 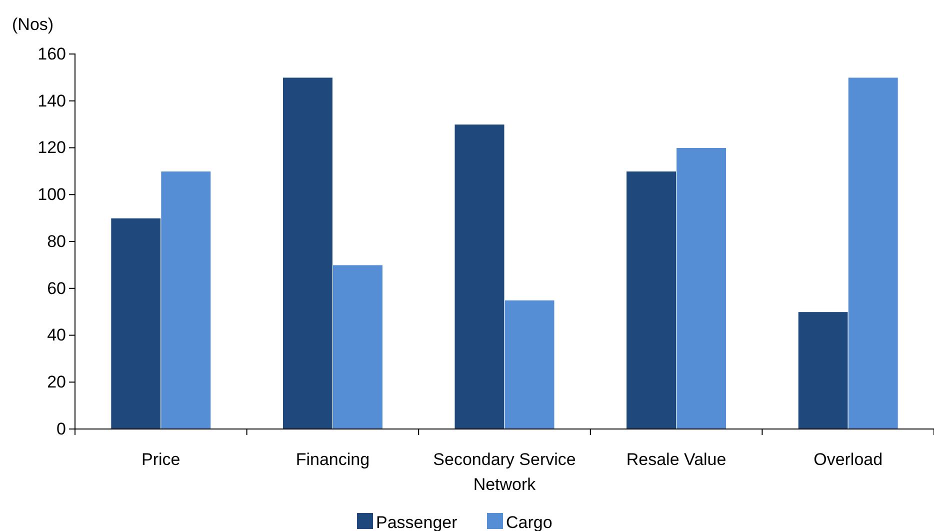 I want to click on x-tick-label: Secondary Service Network, so click(x=504, y=472).